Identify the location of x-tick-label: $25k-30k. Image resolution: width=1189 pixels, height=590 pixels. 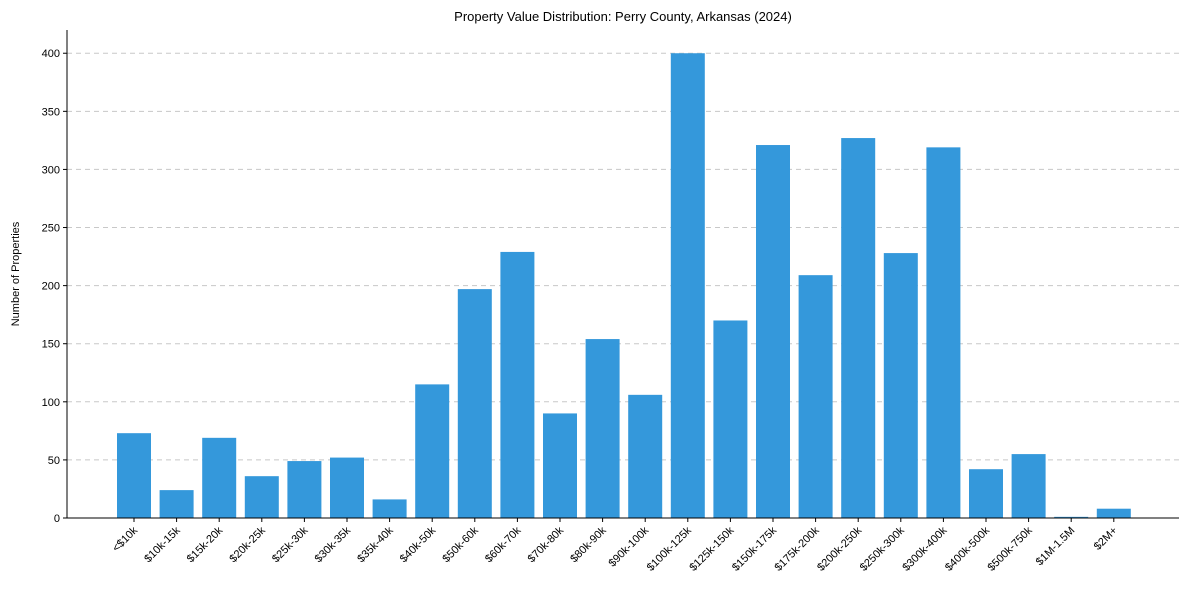
(290, 544).